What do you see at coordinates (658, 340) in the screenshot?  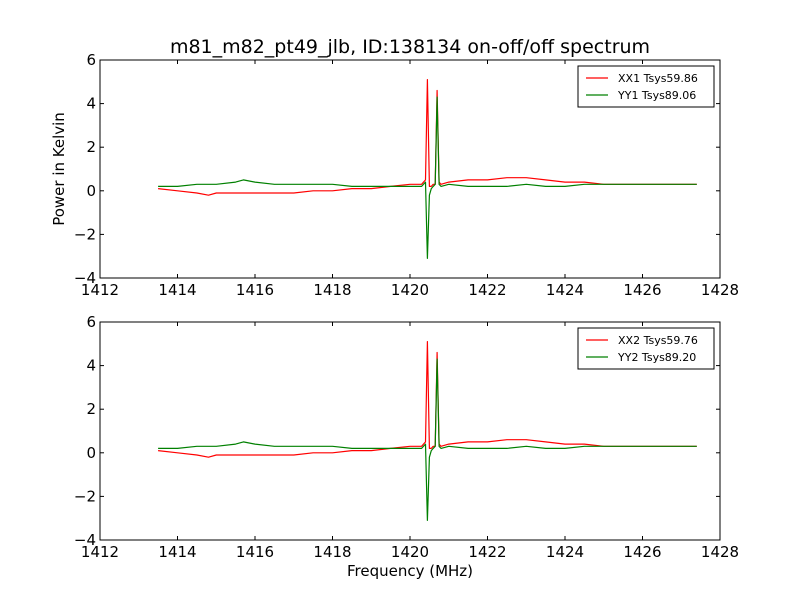 I see `legend-label-1: XX2 Tsys59.76` at bounding box center [658, 340].